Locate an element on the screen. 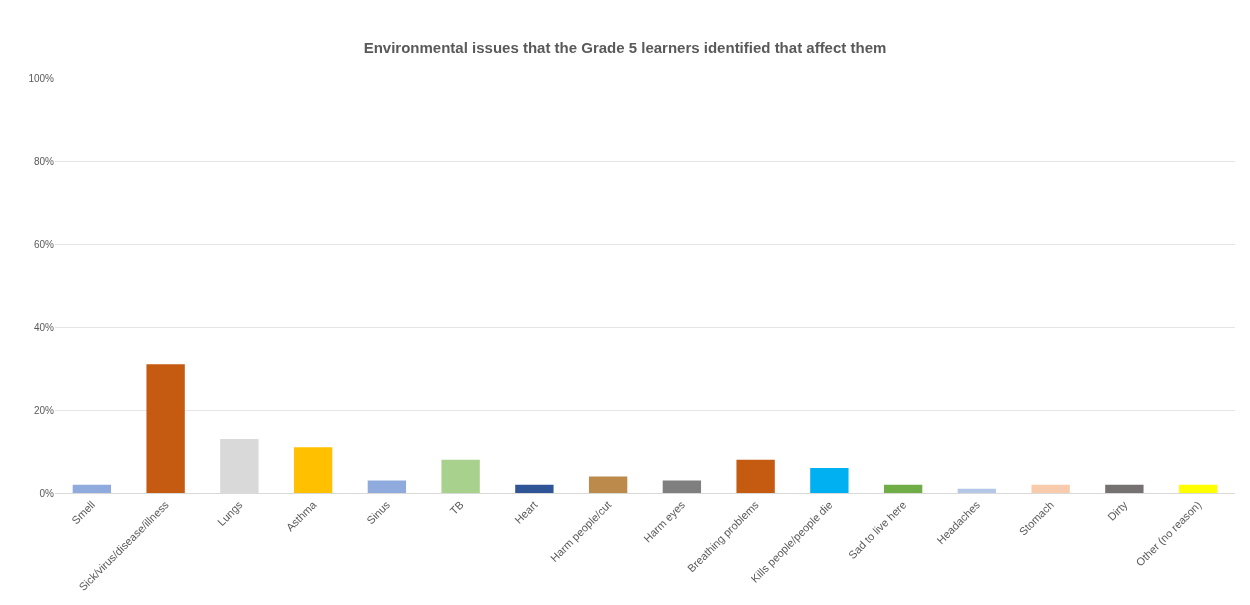 The width and height of the screenshot is (1250, 605). y-tick-label: 60% is located at coordinates (44, 244).